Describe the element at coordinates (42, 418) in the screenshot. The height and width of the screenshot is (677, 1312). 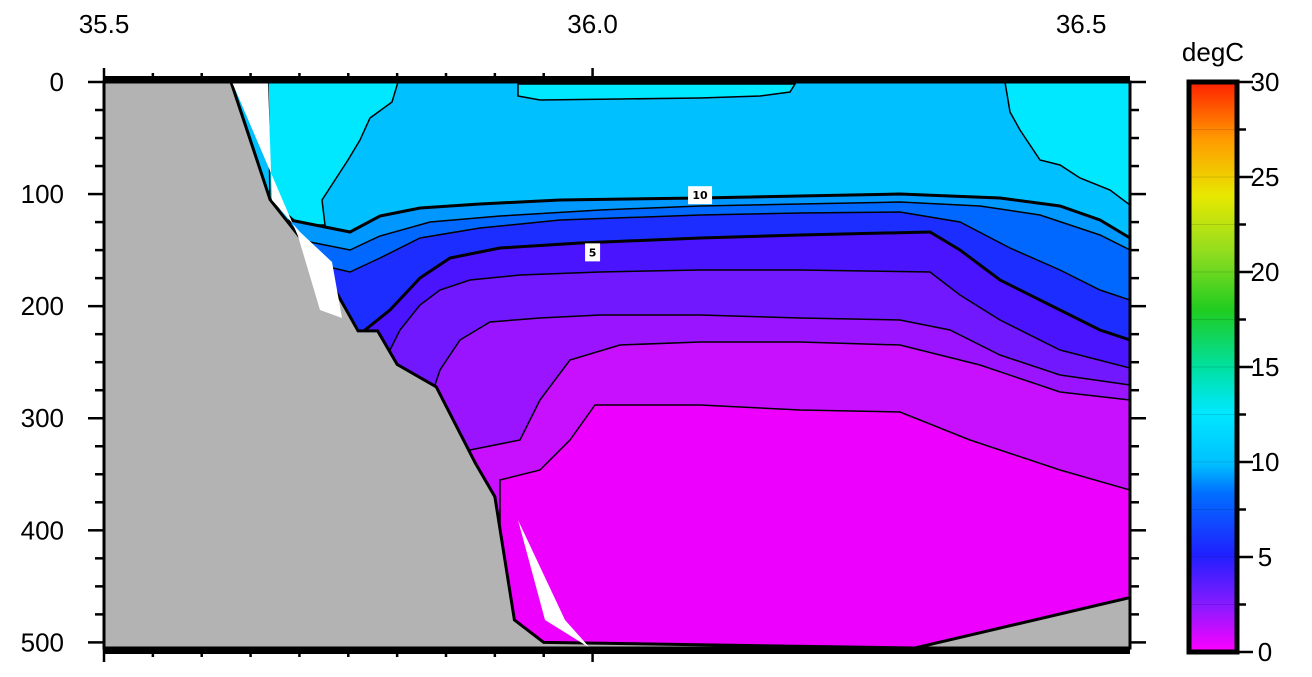
I see `y-tick-label: 300` at that location.